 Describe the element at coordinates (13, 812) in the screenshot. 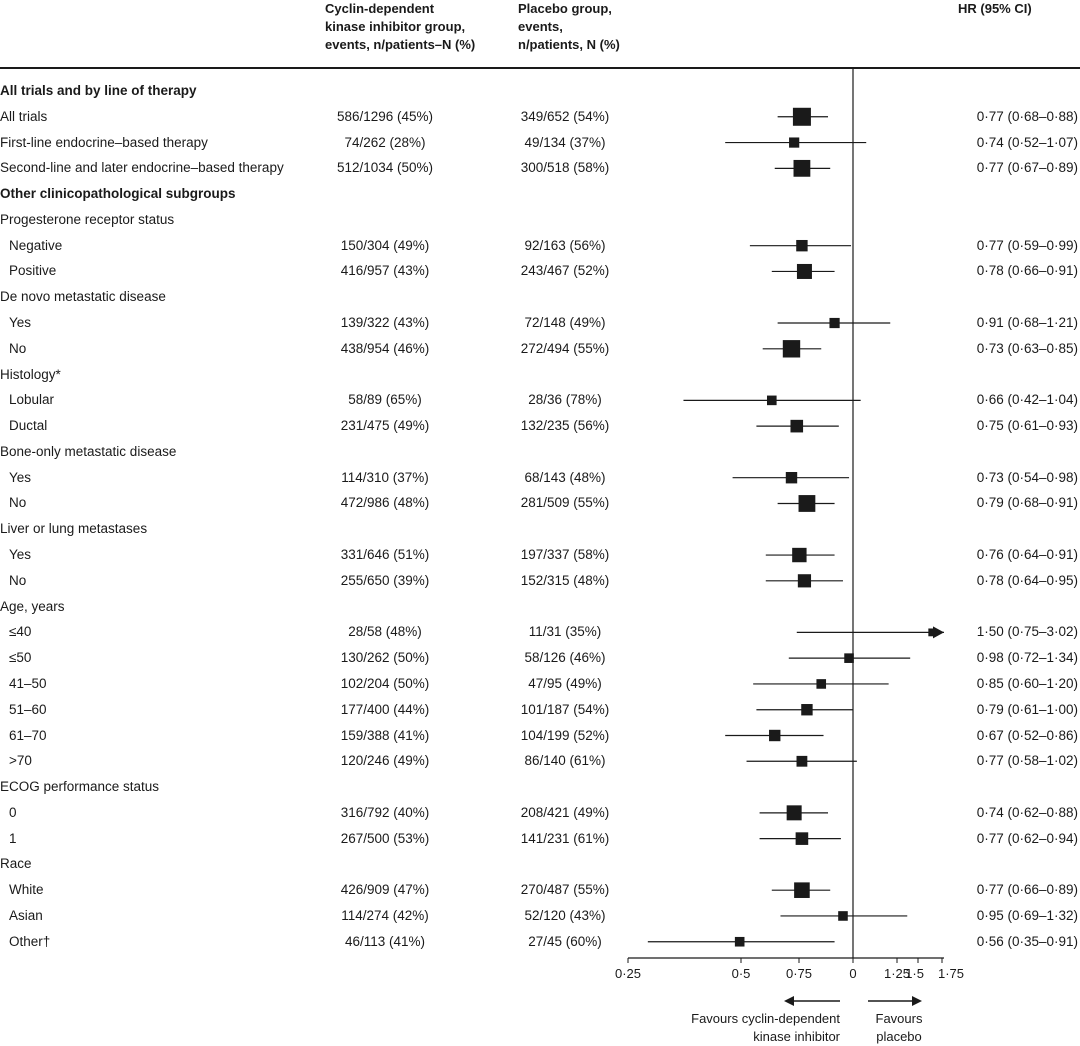

I see `row-label: 0` at that location.